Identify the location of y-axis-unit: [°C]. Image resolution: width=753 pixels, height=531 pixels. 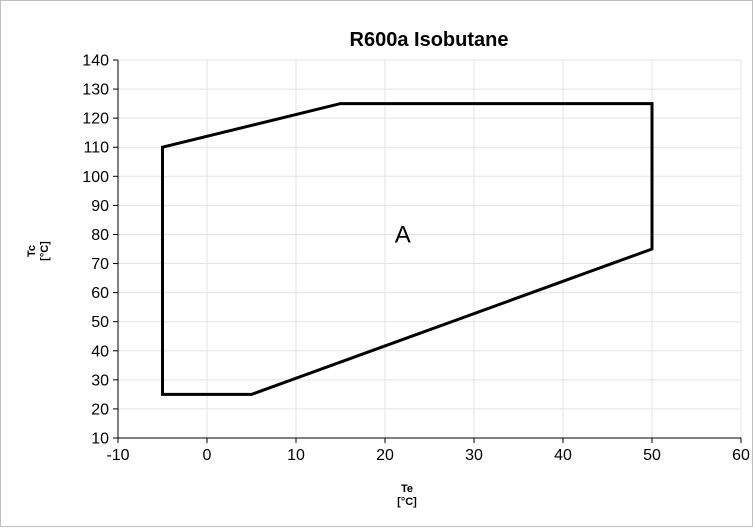
(45, 251).